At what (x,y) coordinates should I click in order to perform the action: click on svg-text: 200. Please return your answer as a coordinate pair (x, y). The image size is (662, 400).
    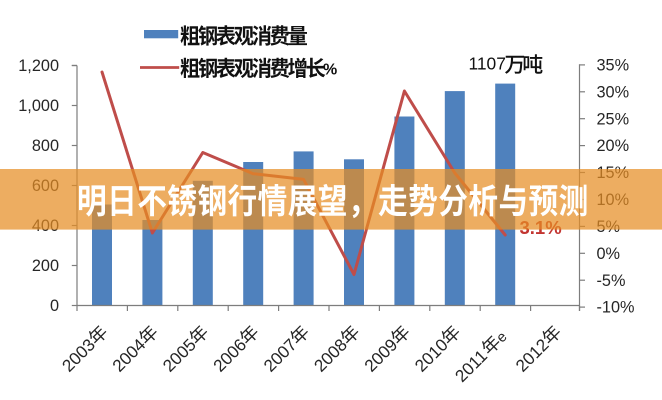
    Looking at the image, I should click on (45, 266).